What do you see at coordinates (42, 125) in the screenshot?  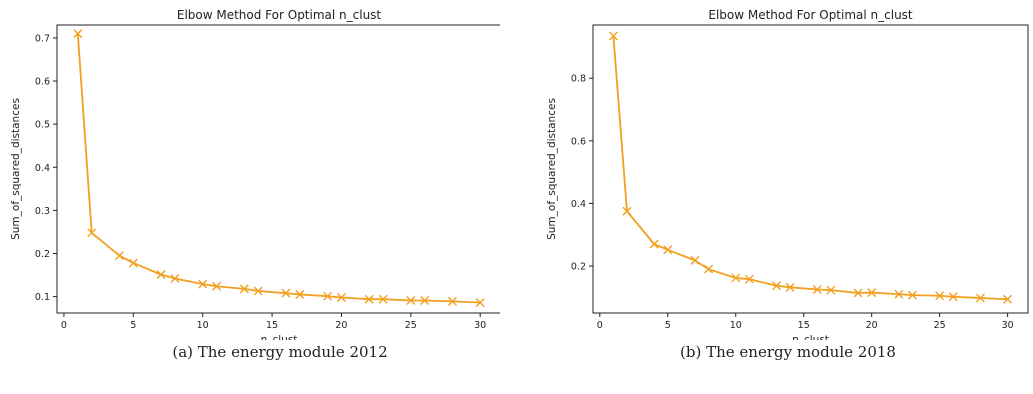 I see `y-tick-label: 0.5` at bounding box center [42, 125].